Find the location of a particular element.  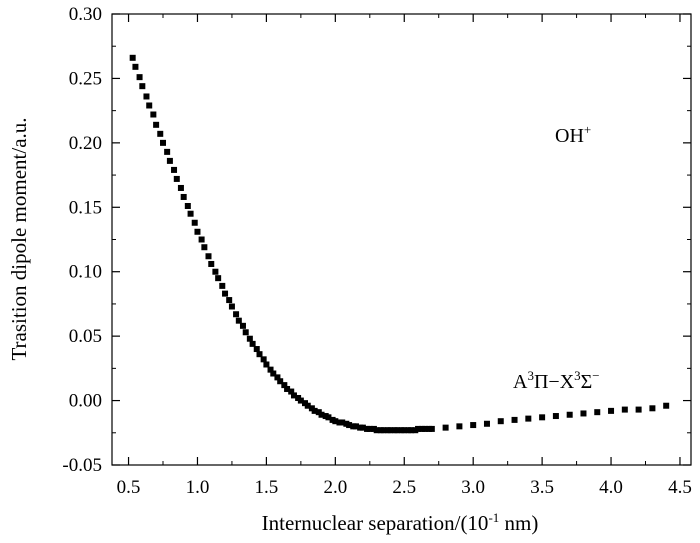

y-tick-label: -0.05 is located at coordinates (82, 465).